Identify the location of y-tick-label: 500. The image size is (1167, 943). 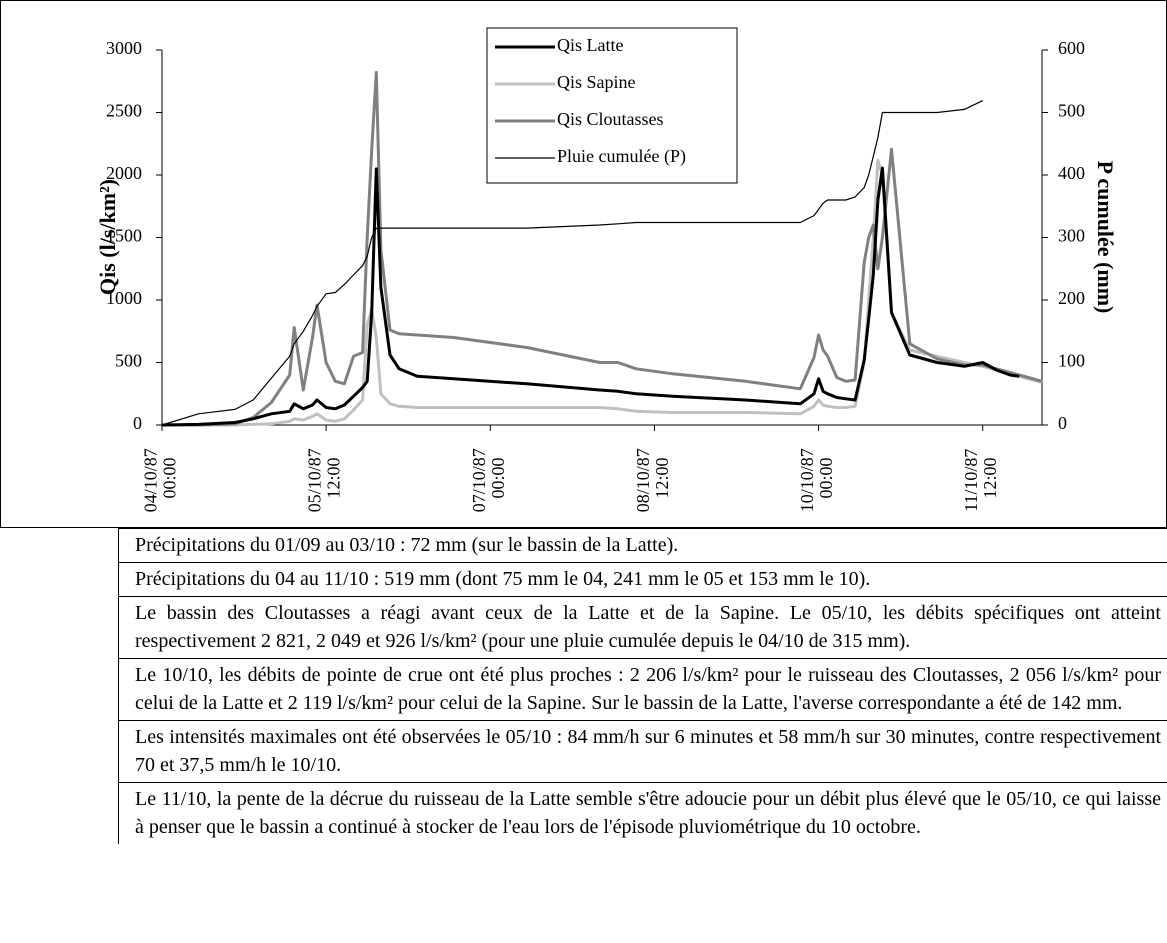
(128, 361).